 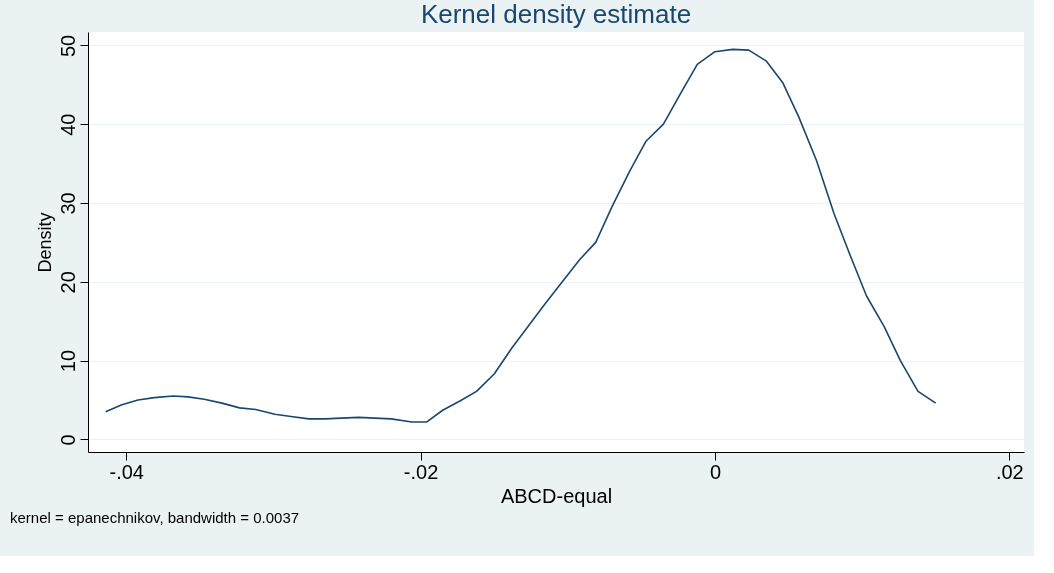 What do you see at coordinates (126, 471) in the screenshot?
I see `x-tick-label: -.04` at bounding box center [126, 471].